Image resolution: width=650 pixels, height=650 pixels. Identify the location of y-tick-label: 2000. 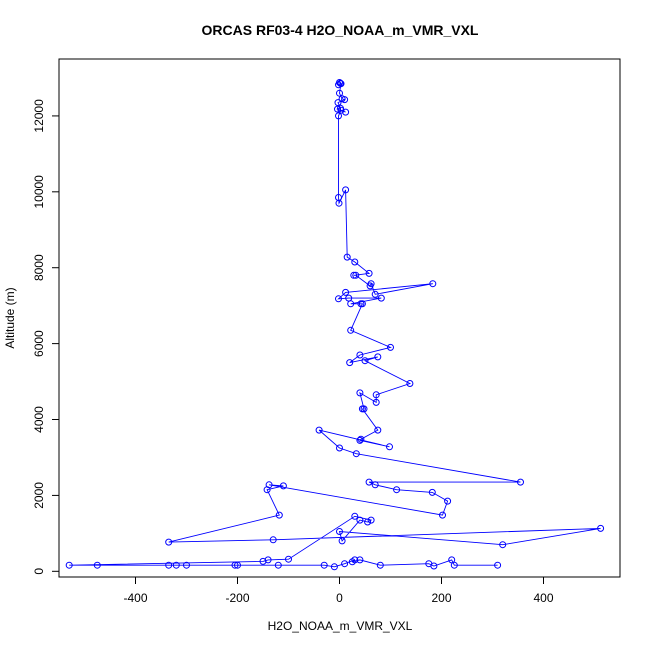
(39, 495).